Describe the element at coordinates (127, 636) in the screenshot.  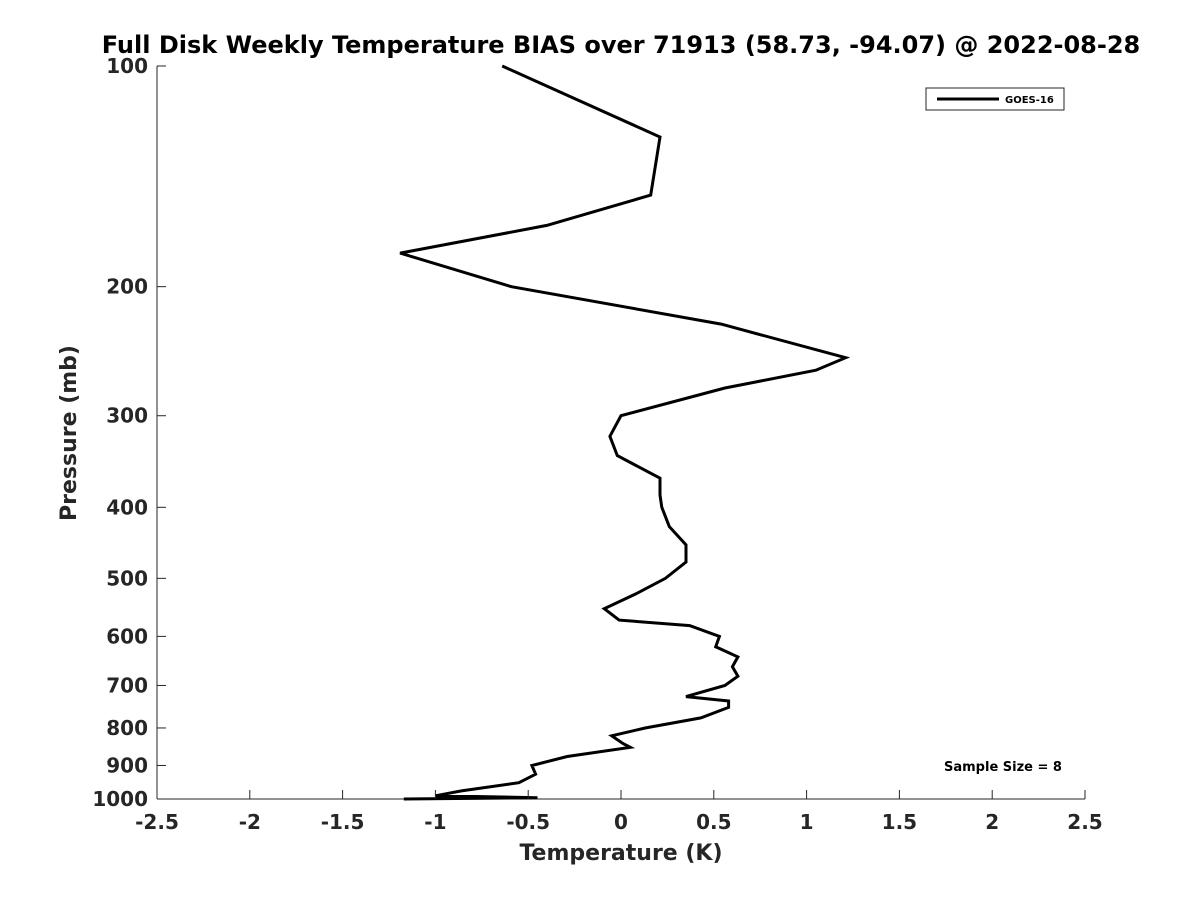
I see `y-tick-label: 600` at that location.